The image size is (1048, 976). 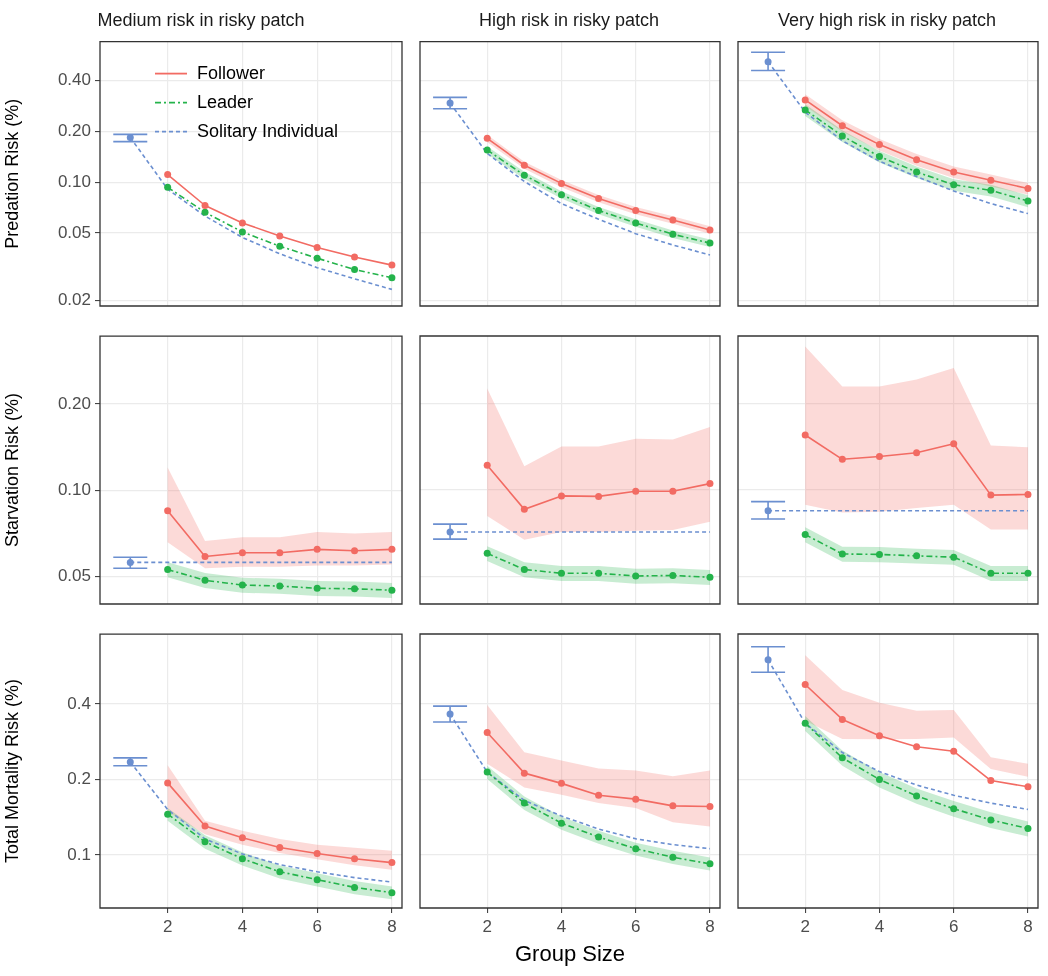 What do you see at coordinates (74, 299) in the screenshot?
I see `y-tick-label: 0.02` at bounding box center [74, 299].